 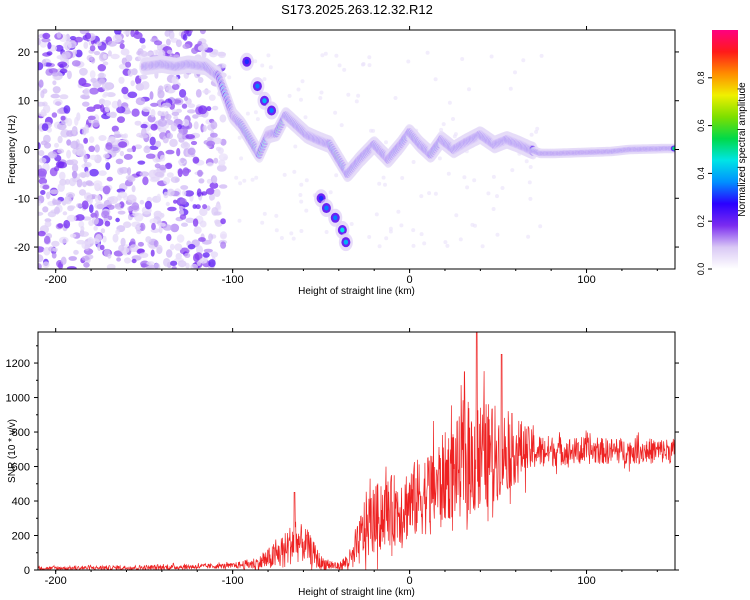 I want to click on colorbar-tick-label: 0.4, so click(x=701, y=173).